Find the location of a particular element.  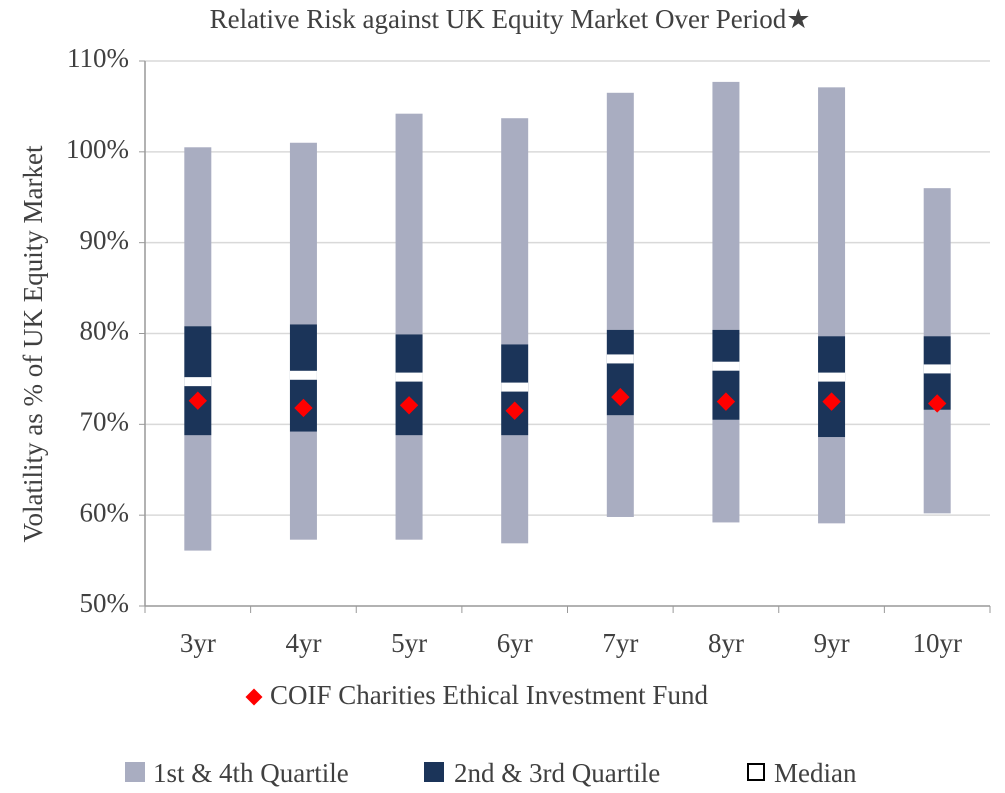

y-tick-label: 70% is located at coordinates (105, 422).